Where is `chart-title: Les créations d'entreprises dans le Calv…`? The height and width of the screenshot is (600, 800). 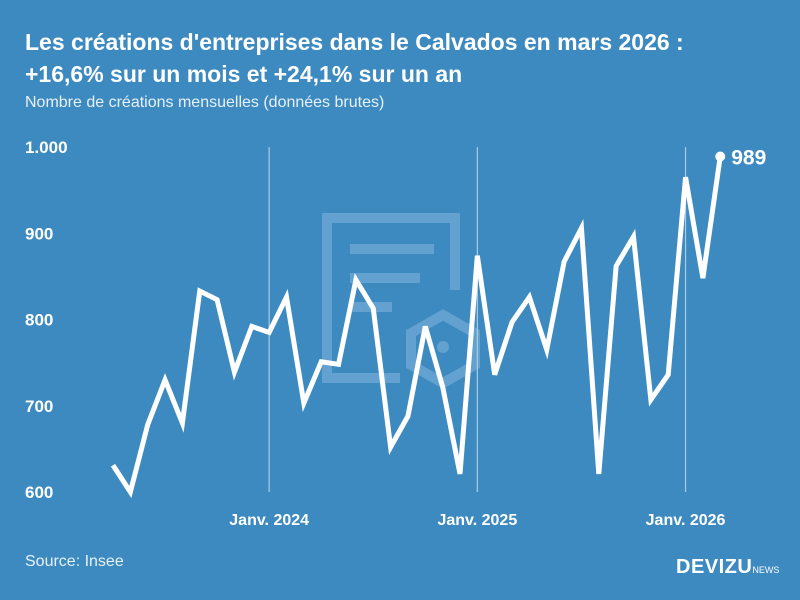
chart-title: Les créations d'entreprises dans le Calv… is located at coordinates (405, 58).